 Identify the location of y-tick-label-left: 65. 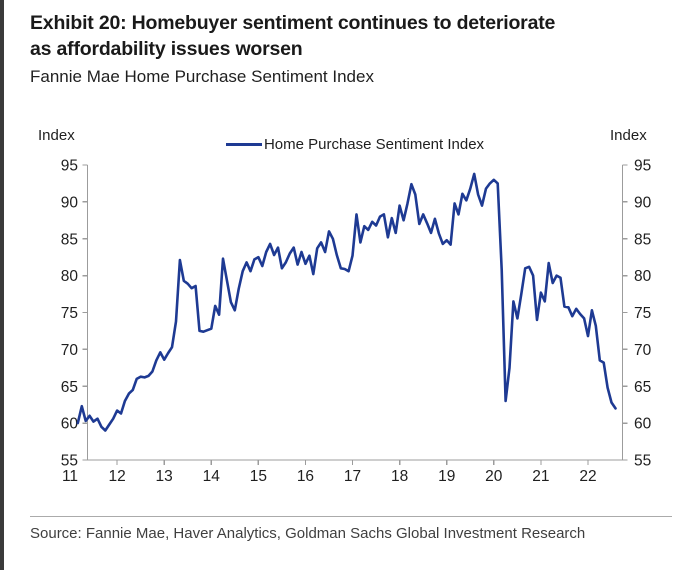
(69, 387).